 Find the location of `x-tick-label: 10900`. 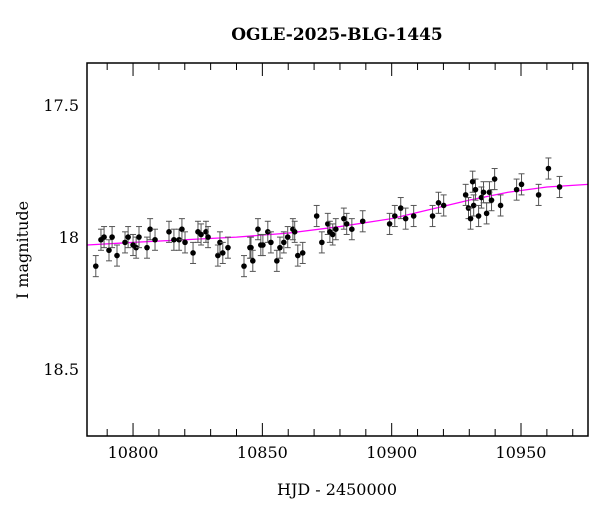

x-tick-label: 10900 is located at coordinates (391, 452).